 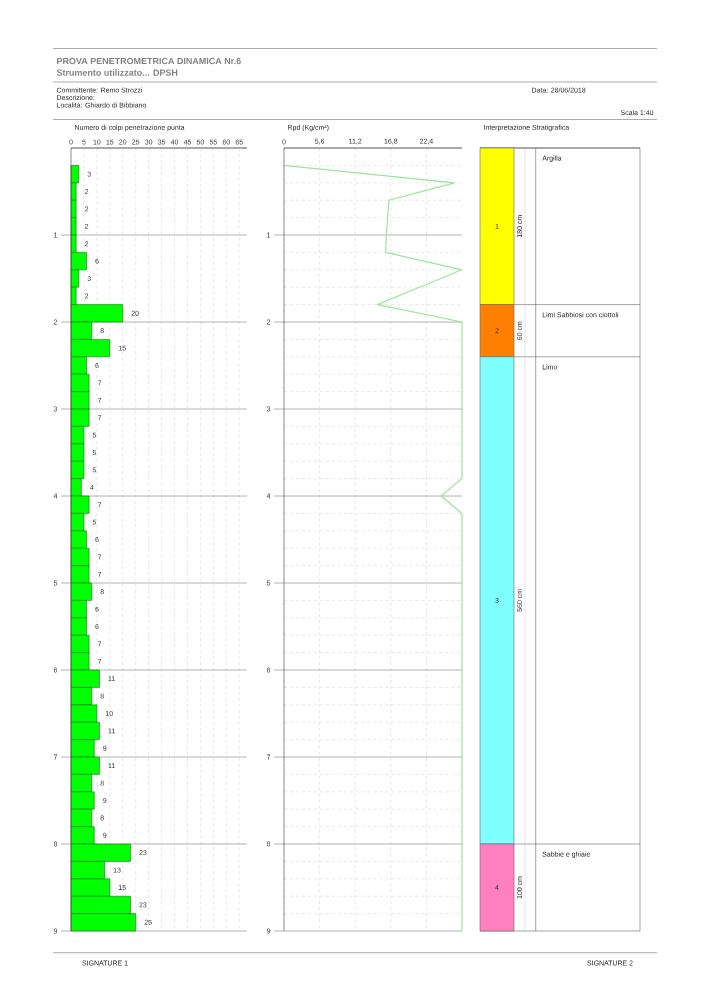 What do you see at coordinates (117, 72) in the screenshot?
I see `chart-subtitle: Strumento utilizzato... DPSH` at bounding box center [117, 72].